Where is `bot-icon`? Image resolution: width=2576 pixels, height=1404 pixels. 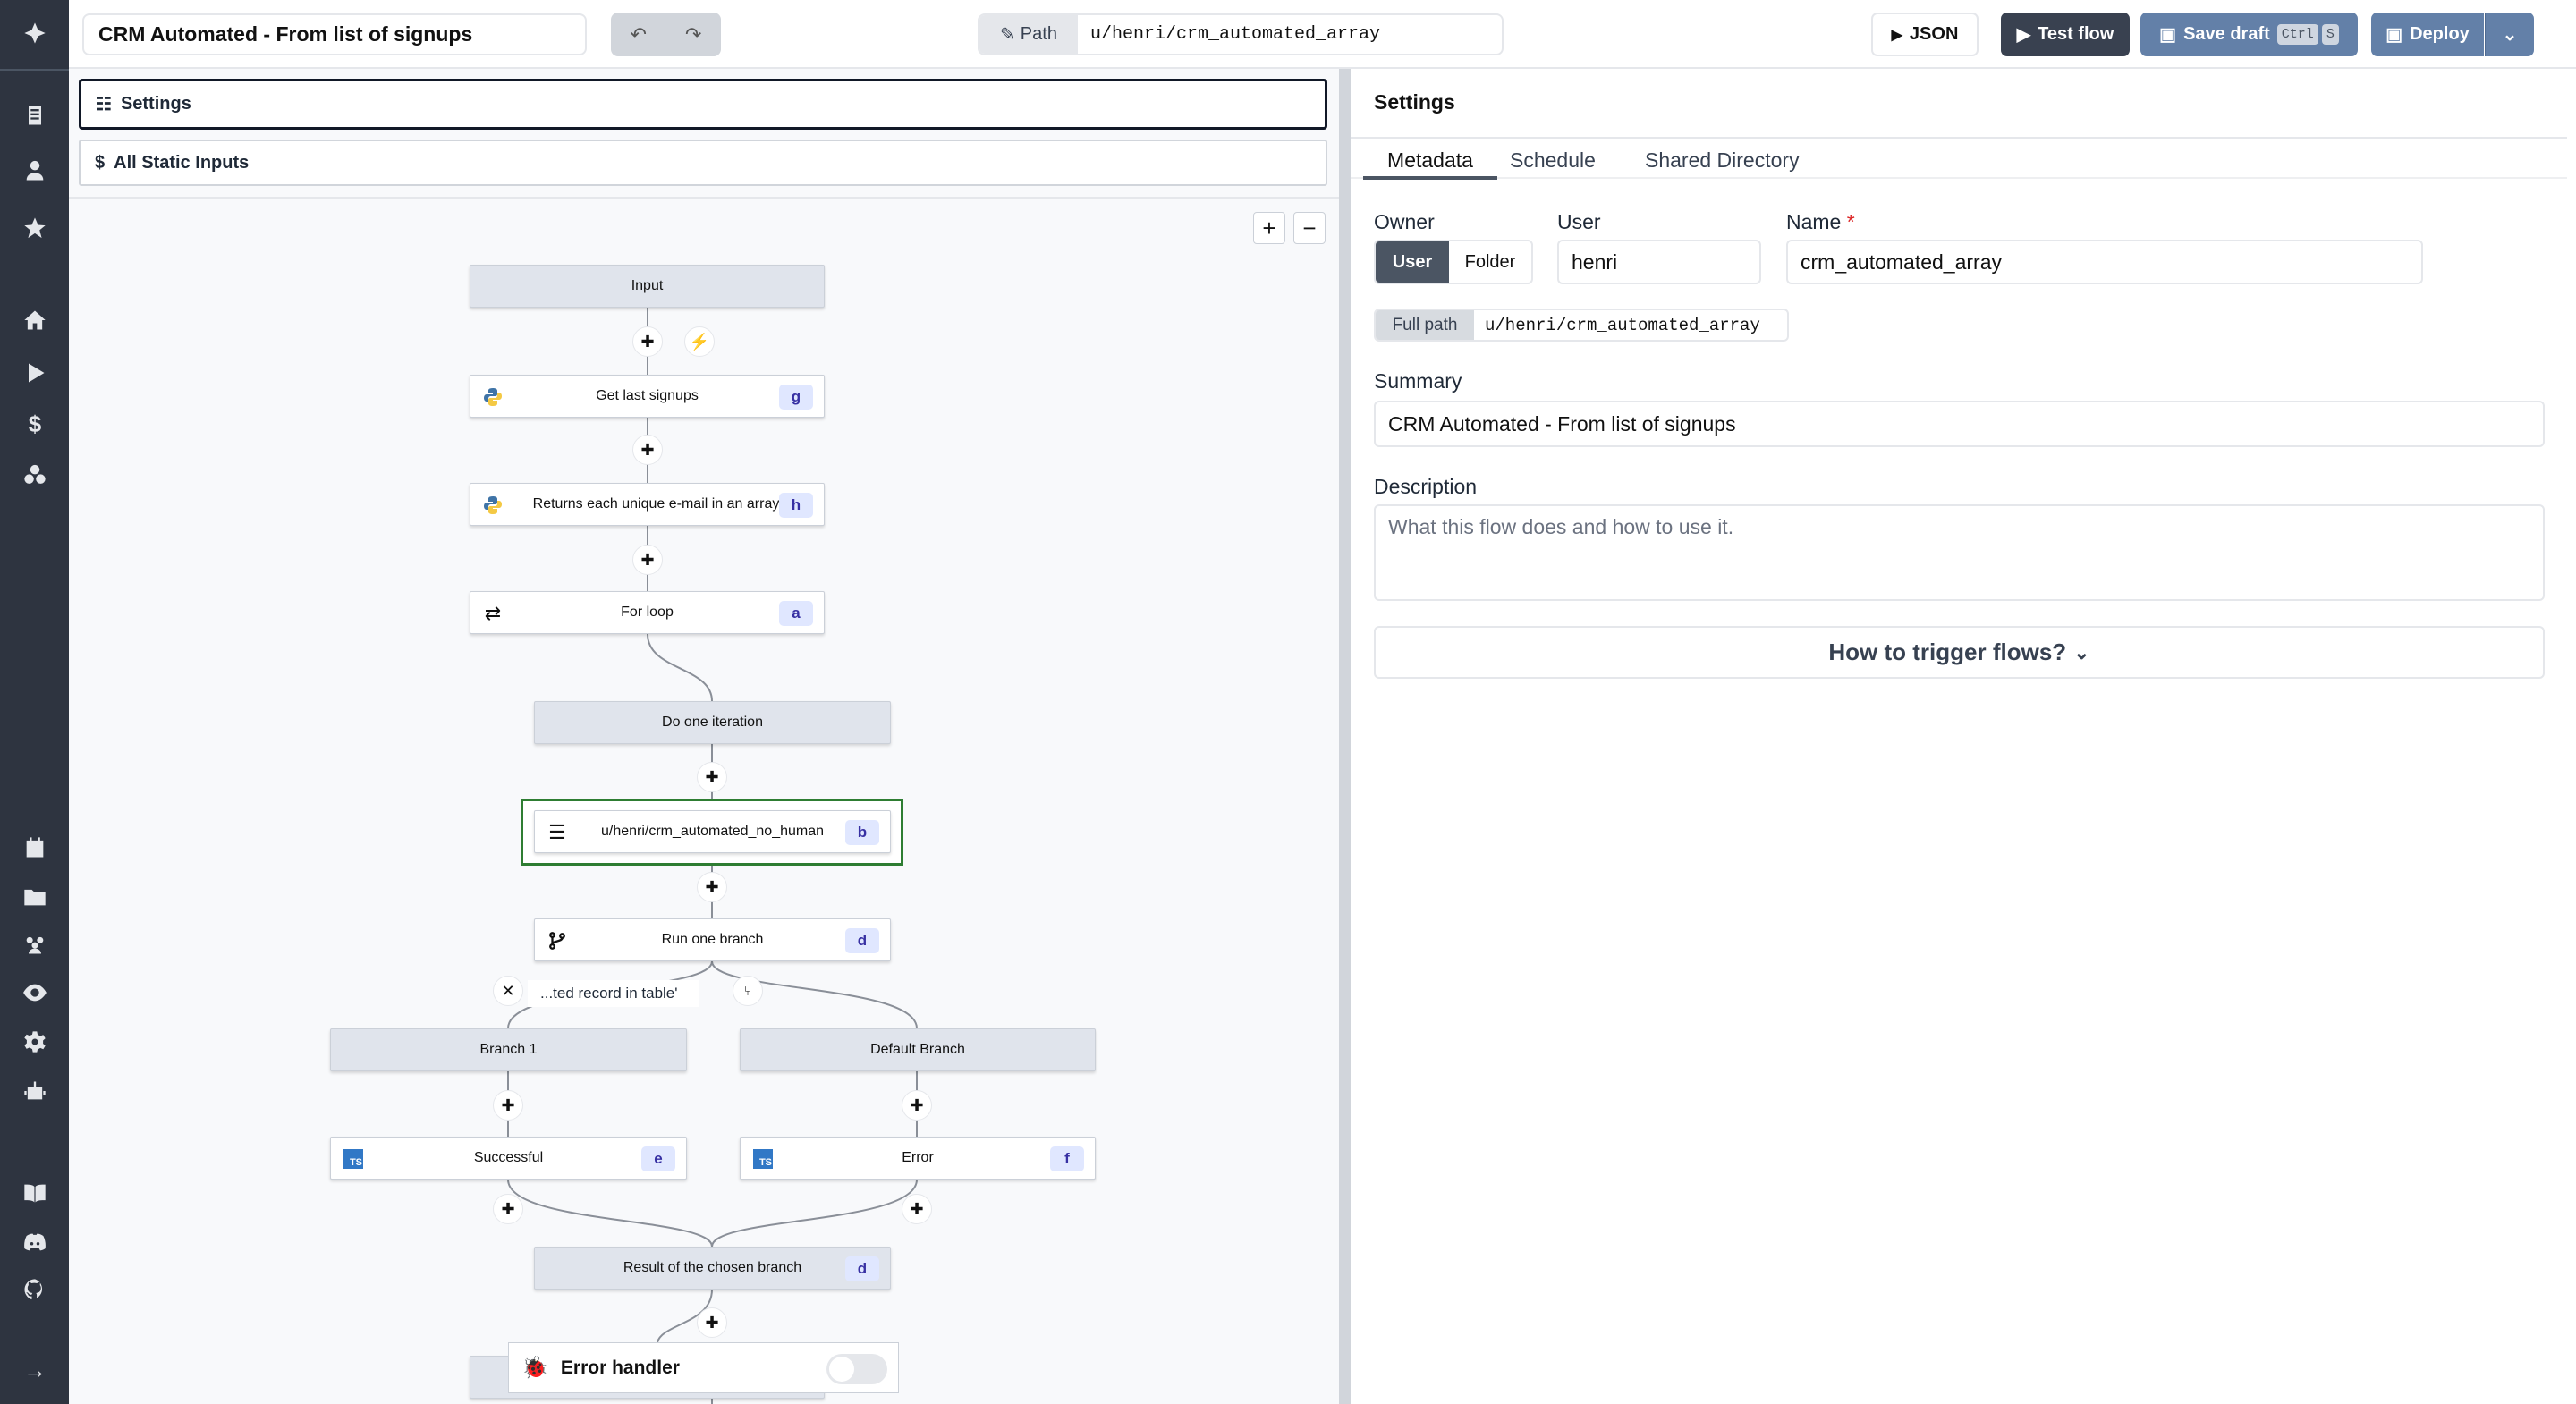 bot-icon is located at coordinates (35, 1091).